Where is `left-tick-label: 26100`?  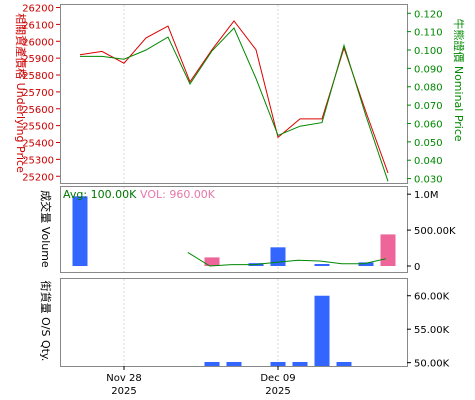 left-tick-label: 26100 is located at coordinates (38, 25).